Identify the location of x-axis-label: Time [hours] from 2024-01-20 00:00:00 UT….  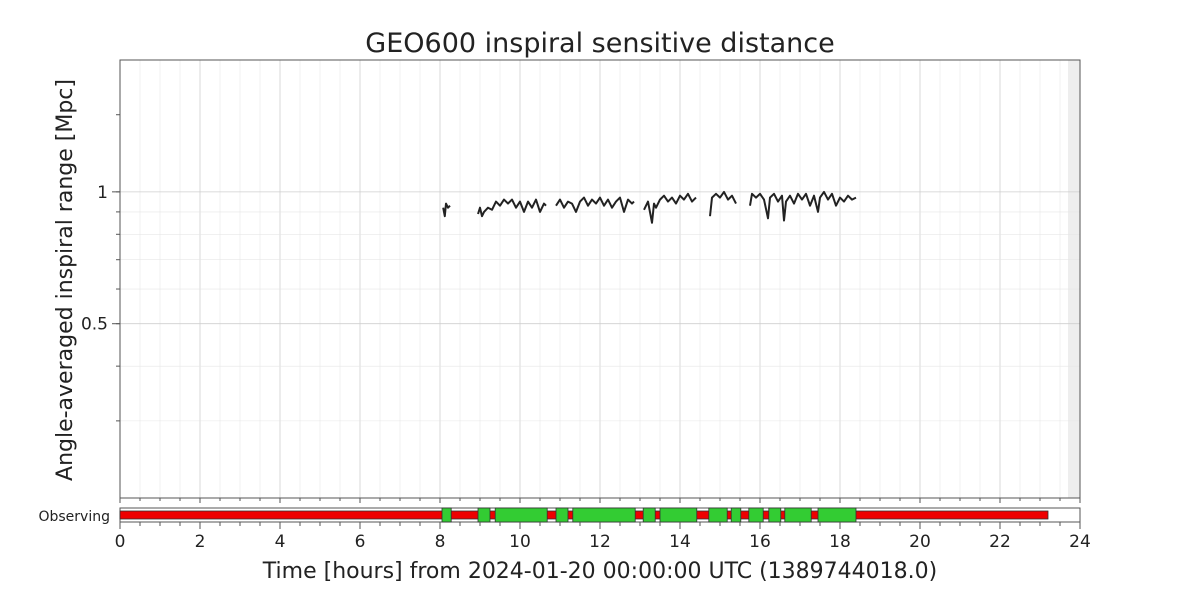
(599, 571).